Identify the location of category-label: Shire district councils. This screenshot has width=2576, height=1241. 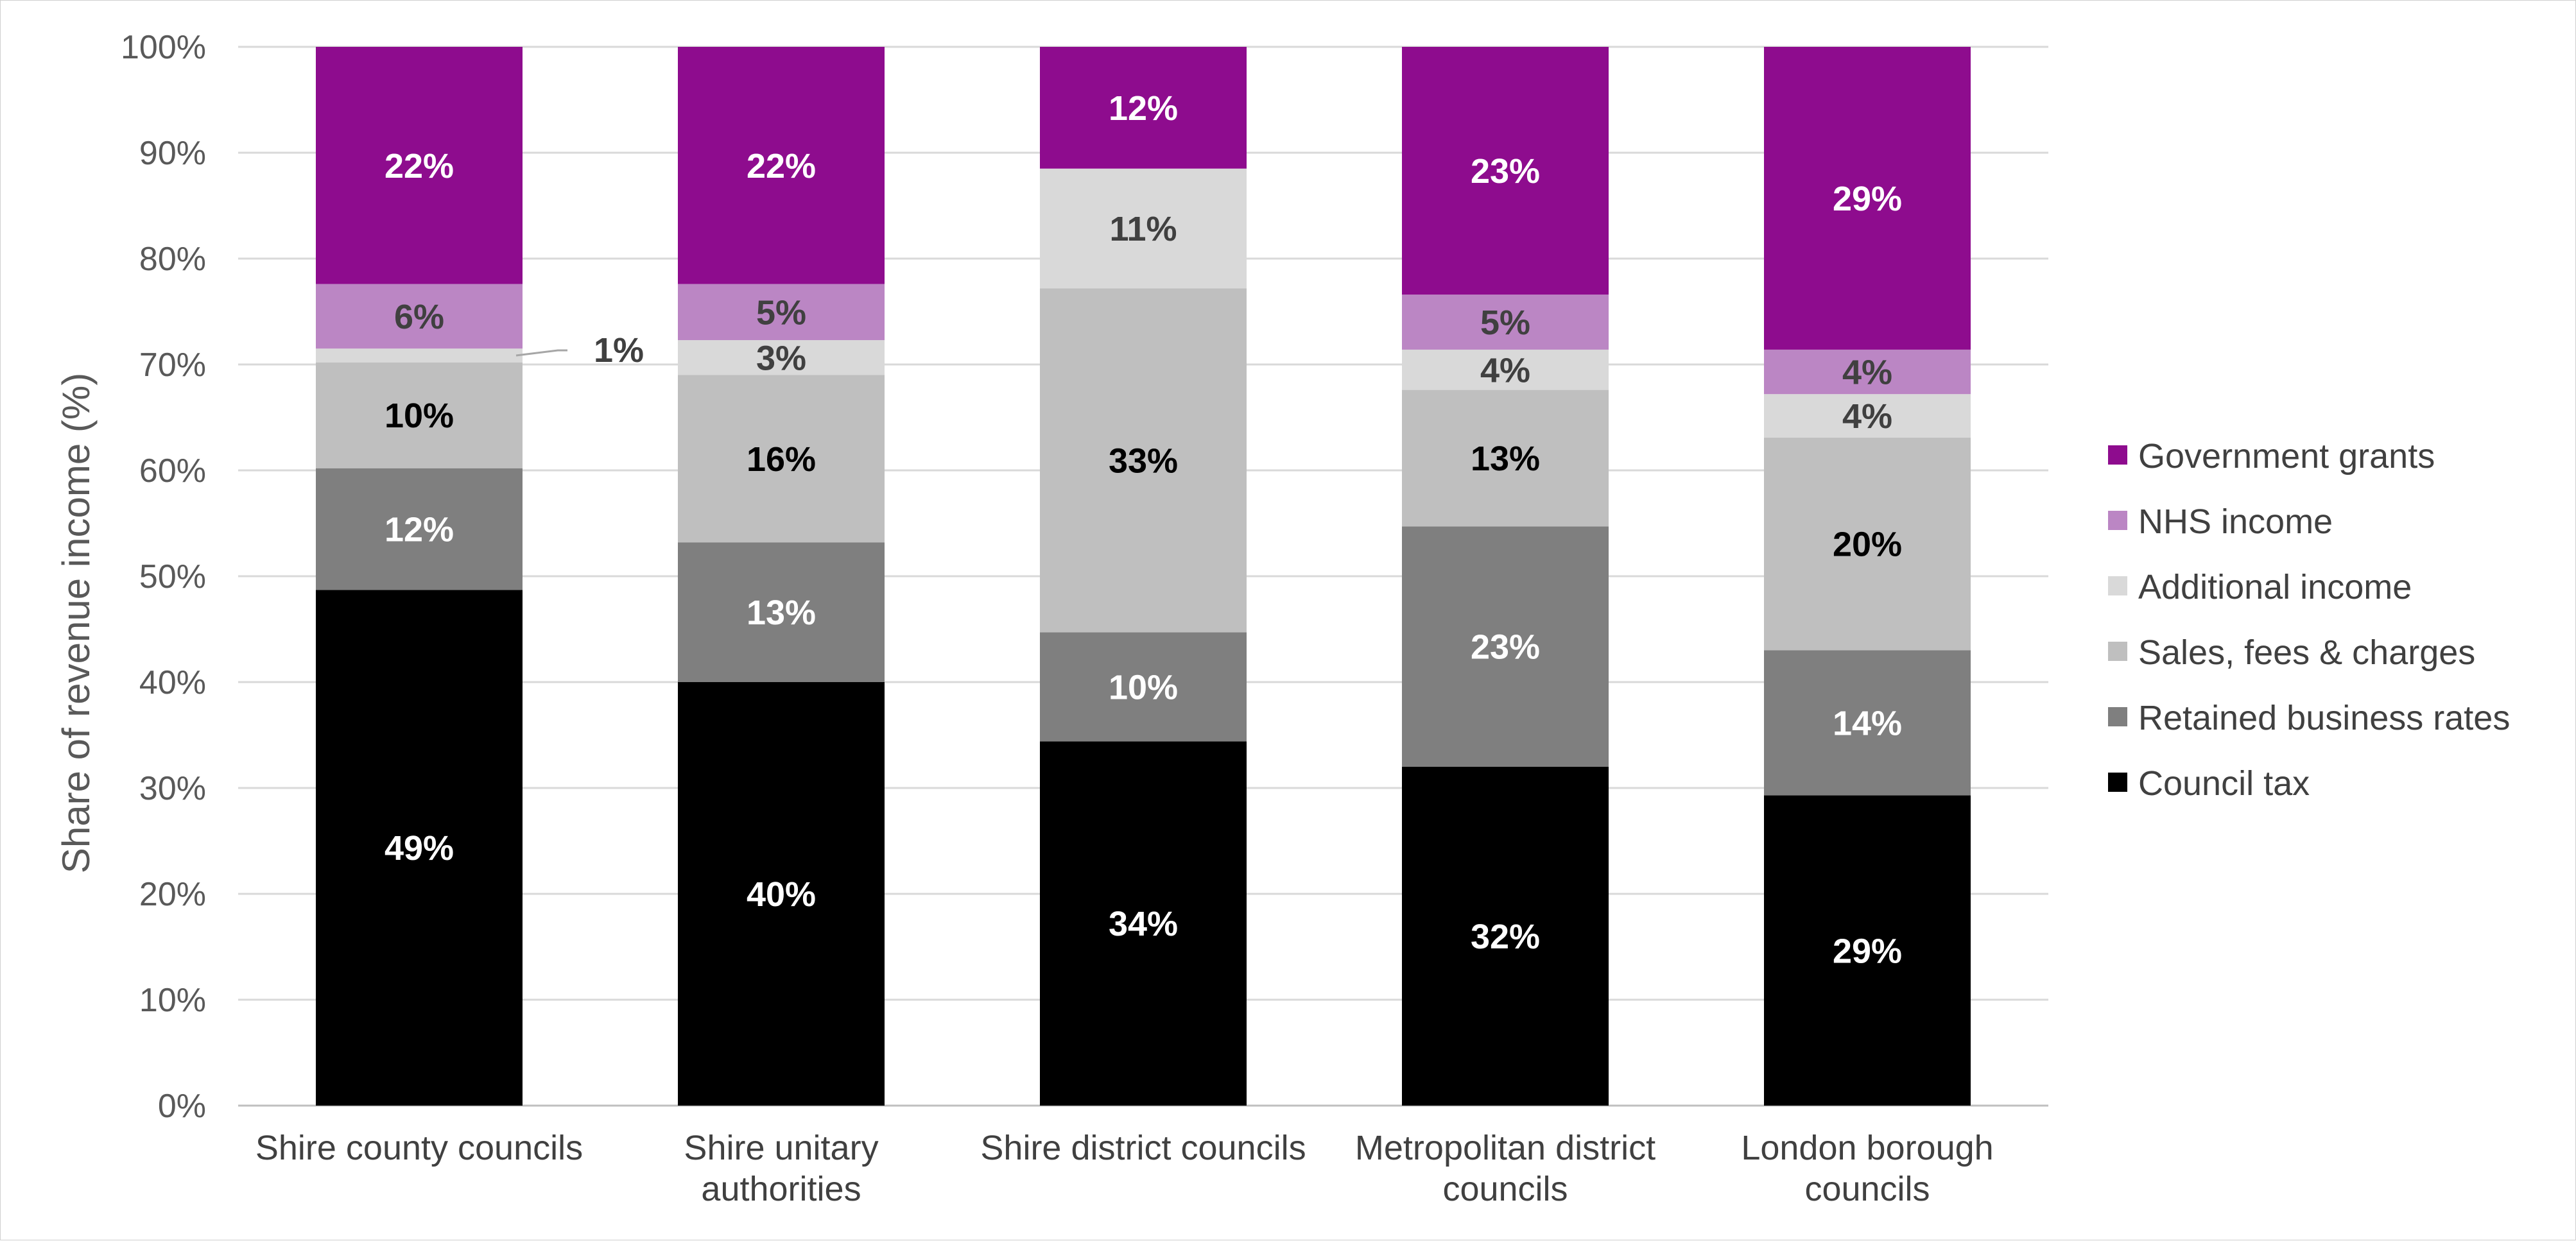
(1143, 1148).